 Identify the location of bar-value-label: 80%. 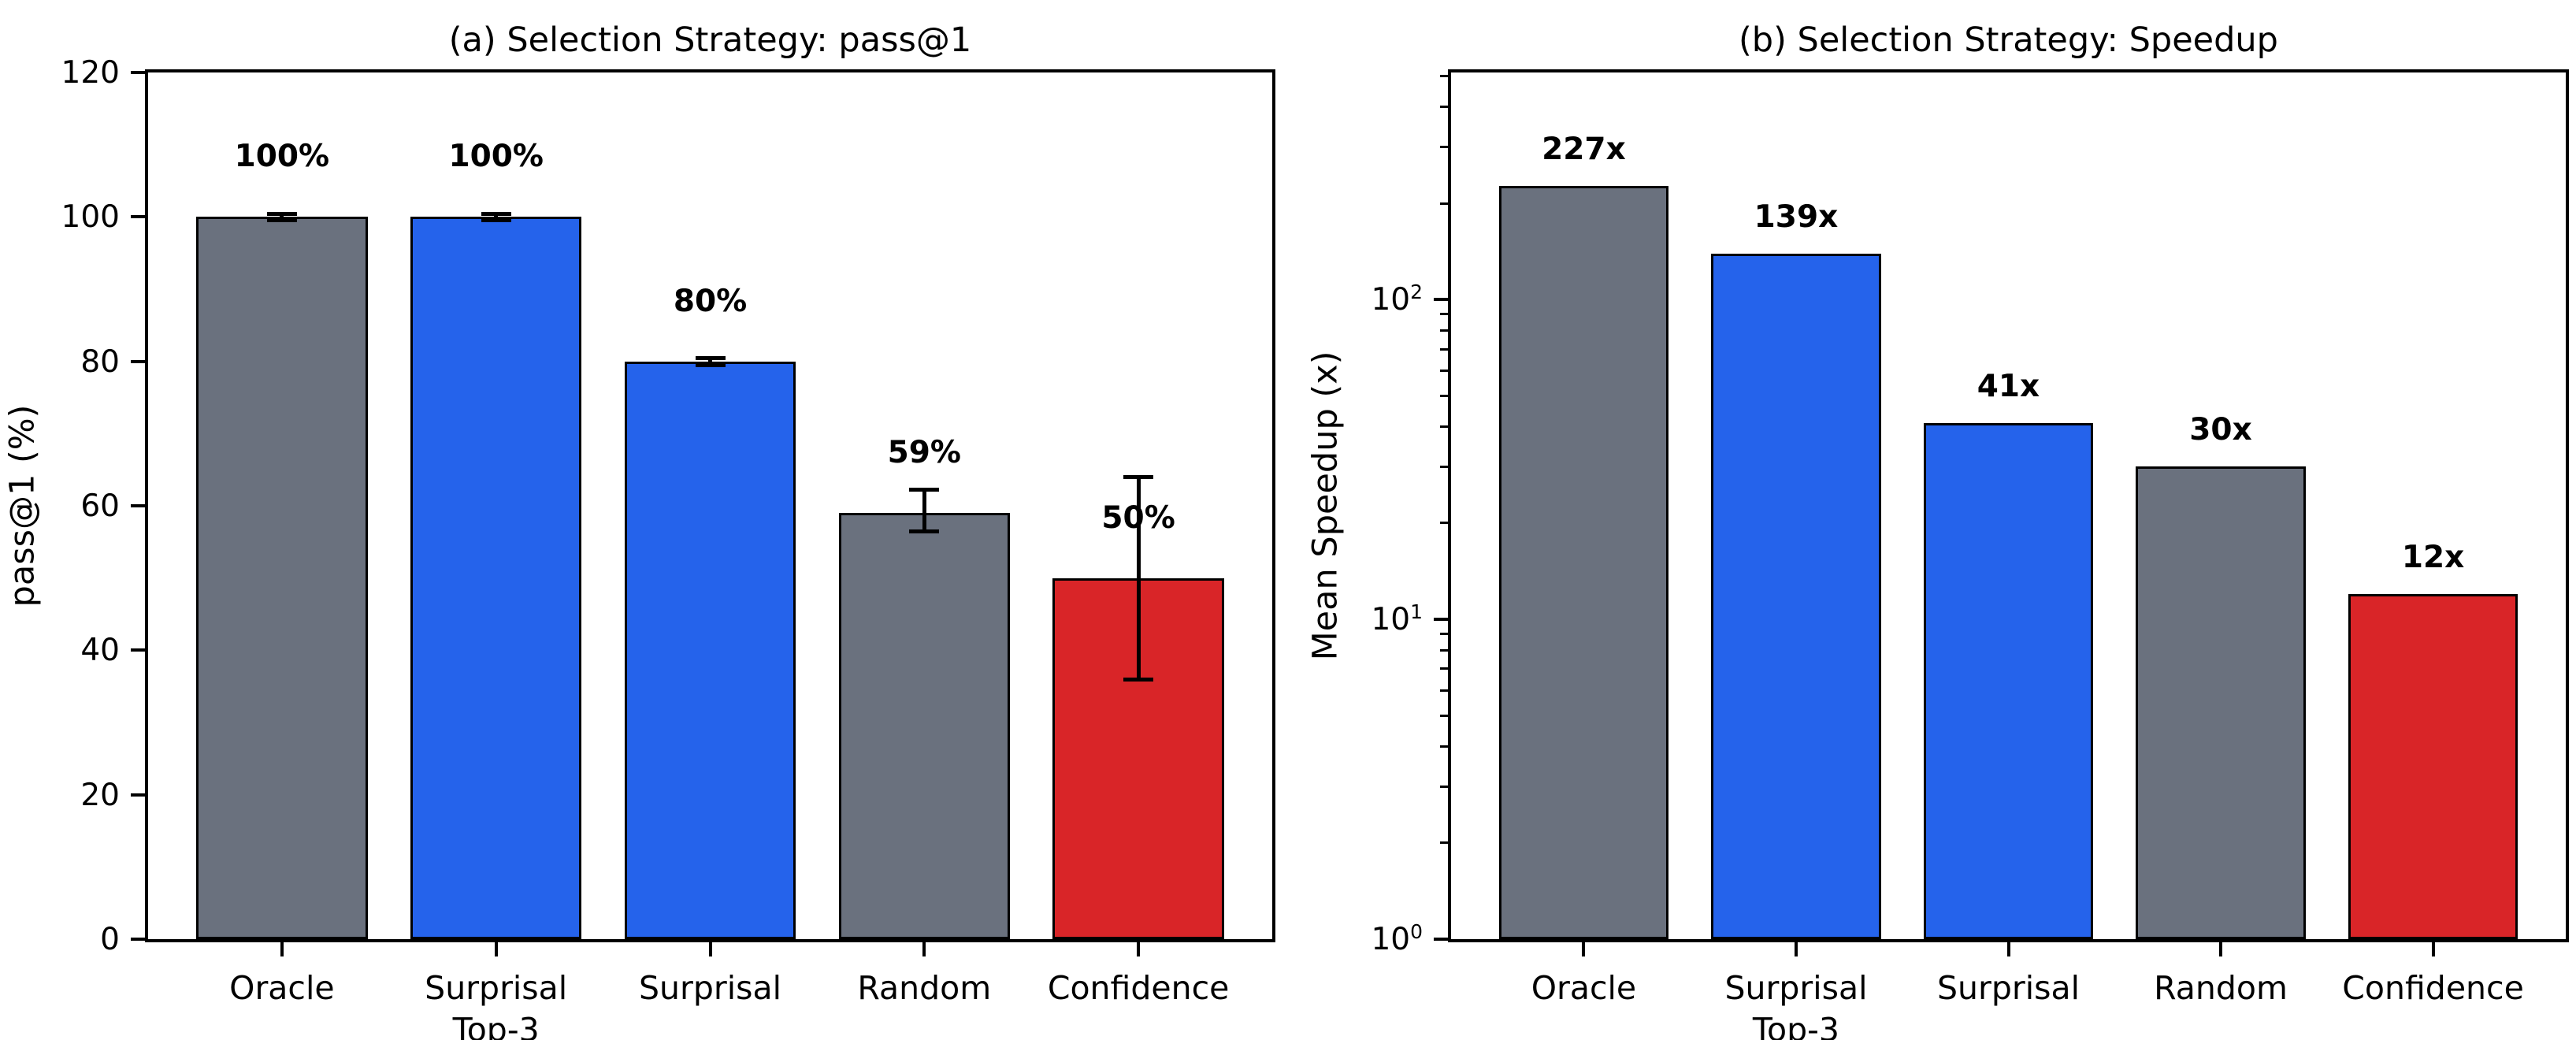
(710, 301).